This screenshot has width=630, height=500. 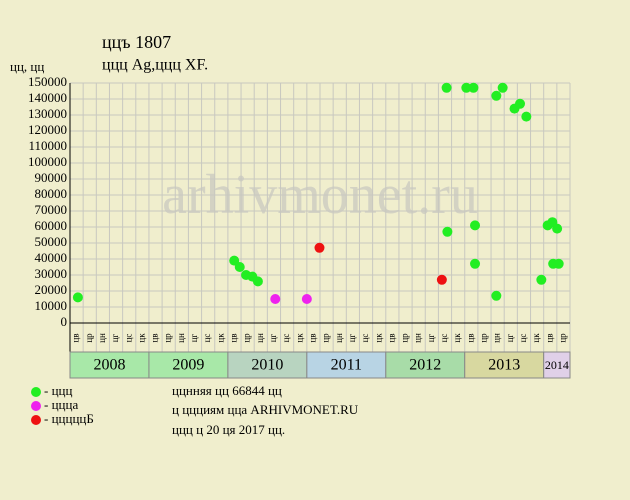 What do you see at coordinates (47, 113) in the screenshot?
I see `y-tick-label: 130000` at bounding box center [47, 113].